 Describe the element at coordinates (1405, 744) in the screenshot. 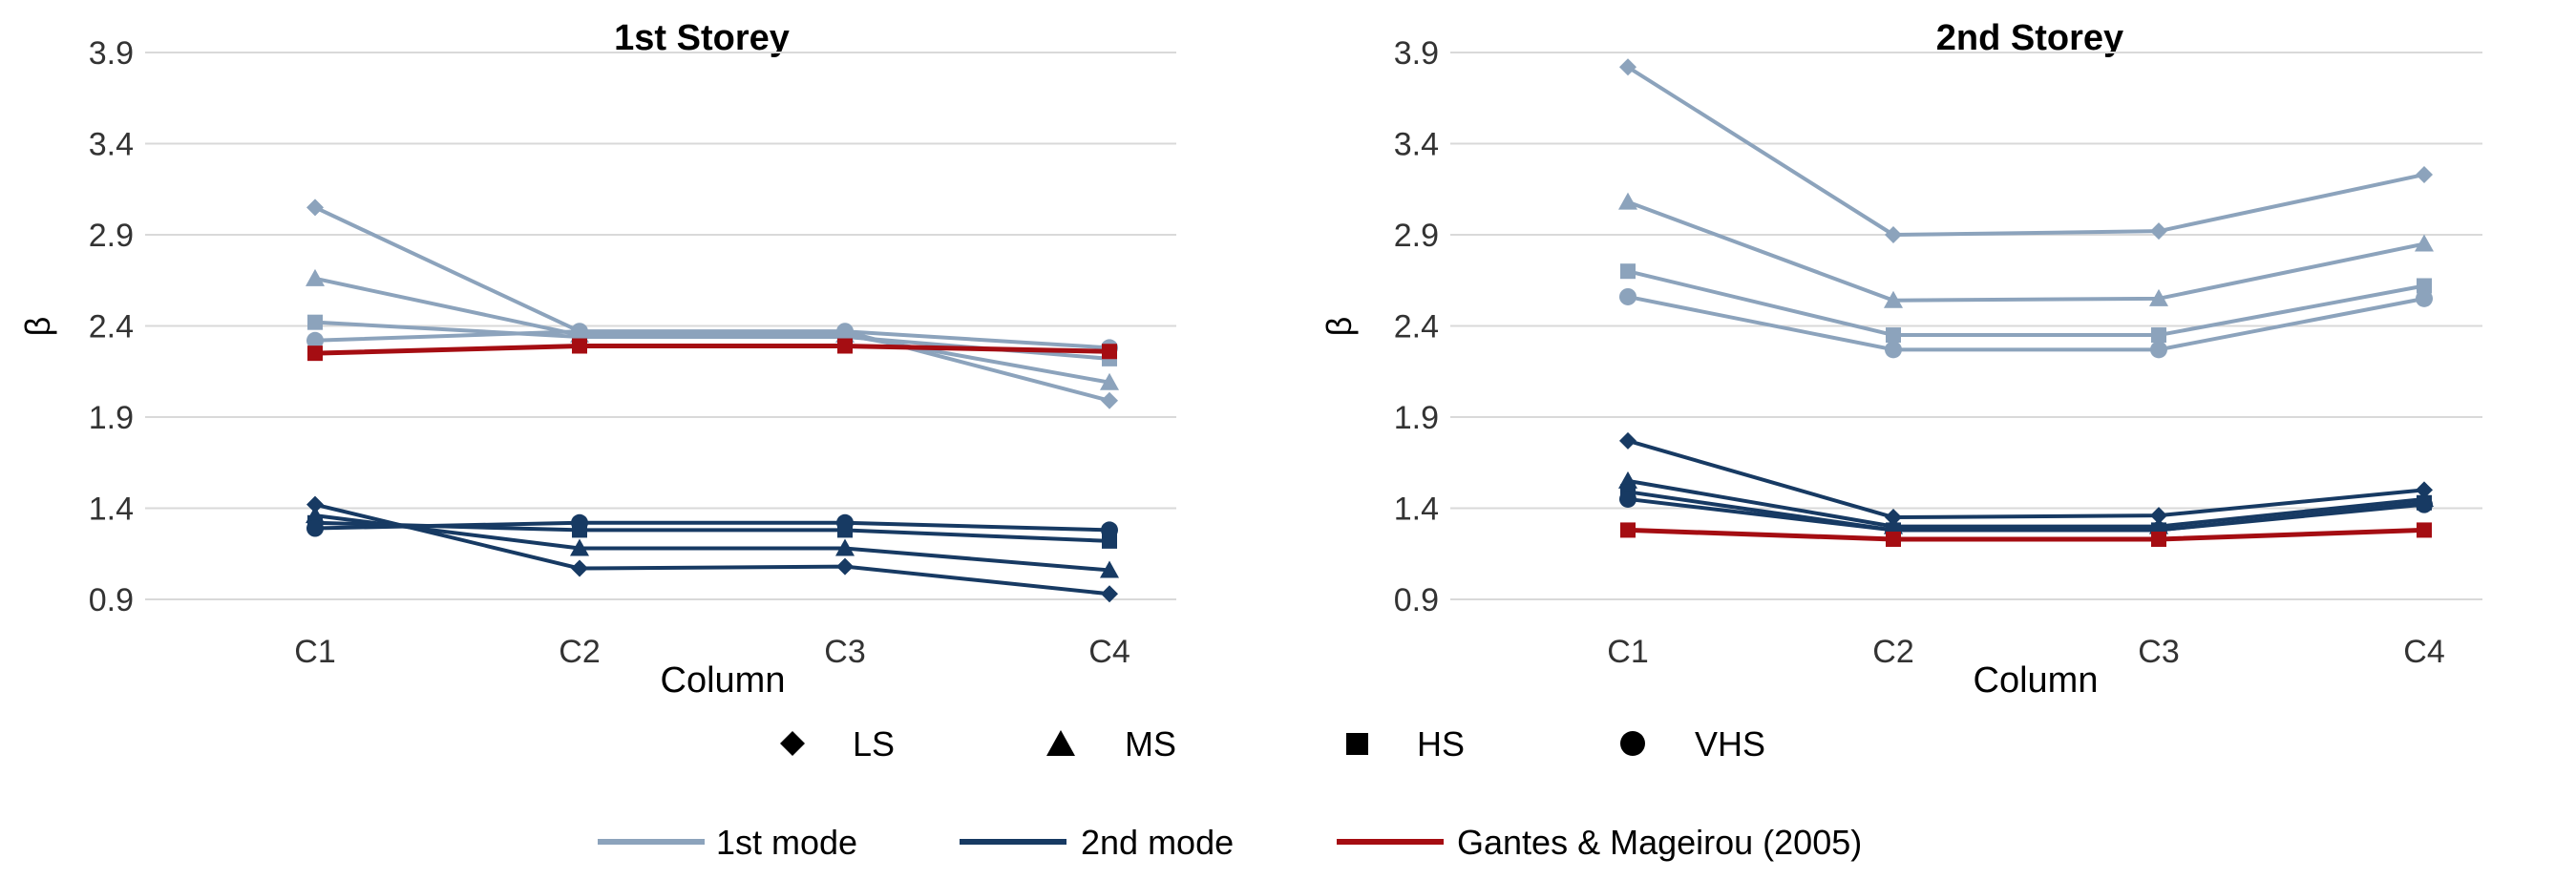

I see `legend-entry-hs: HS` at that location.